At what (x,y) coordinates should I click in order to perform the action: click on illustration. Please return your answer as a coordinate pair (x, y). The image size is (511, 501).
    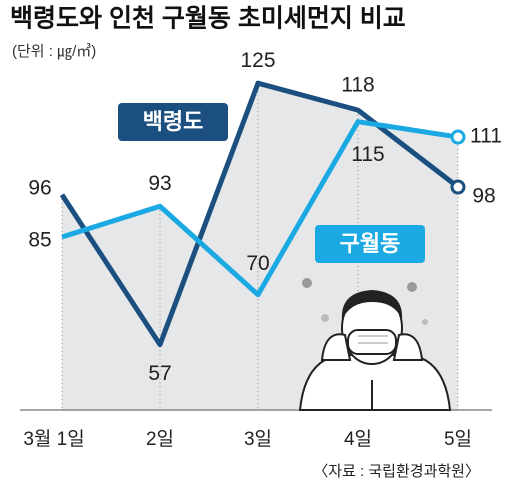
    Looking at the image, I should click on (375, 344).